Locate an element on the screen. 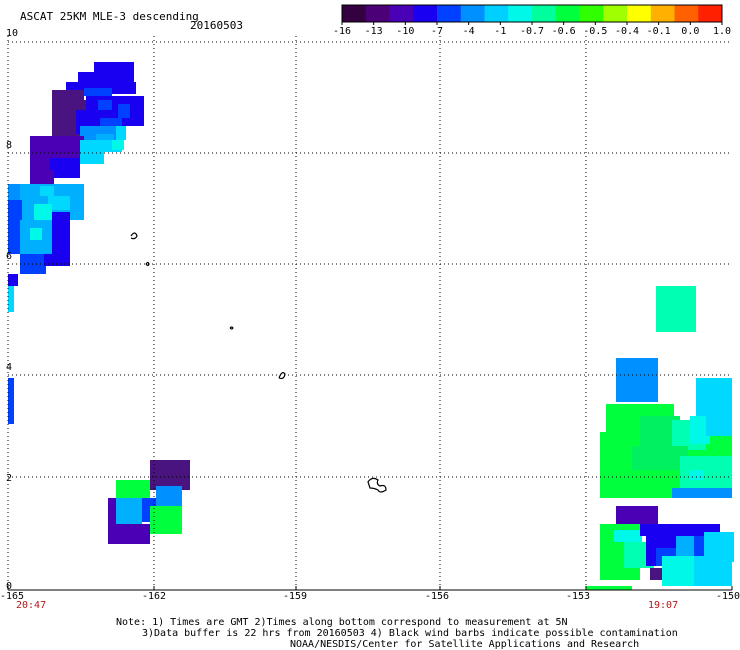  x-tick-label: -150 is located at coordinates (728, 596).